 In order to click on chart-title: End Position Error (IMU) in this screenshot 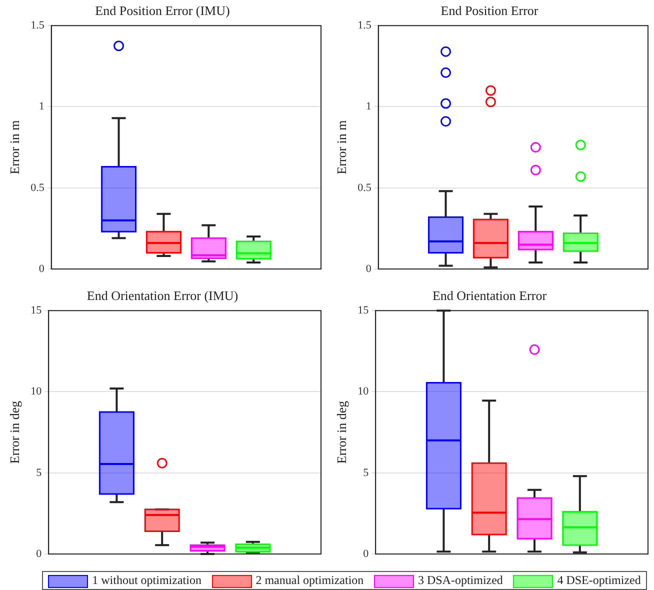, I will do `click(162, 10)`.